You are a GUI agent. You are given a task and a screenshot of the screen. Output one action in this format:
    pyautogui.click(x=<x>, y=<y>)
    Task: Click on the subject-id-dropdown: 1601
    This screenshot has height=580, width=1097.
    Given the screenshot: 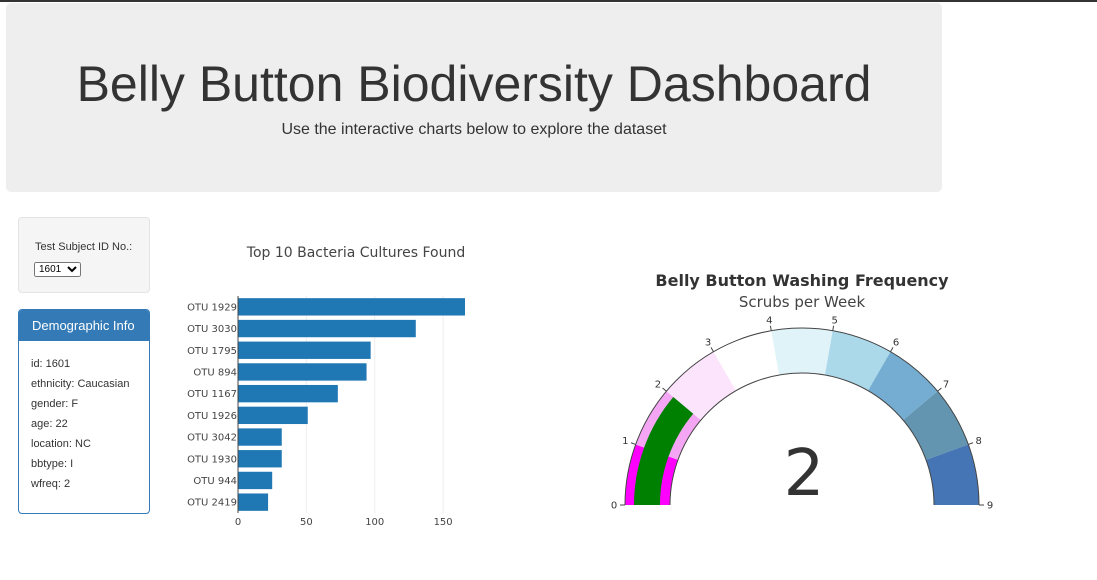 What is the action you would take?
    pyautogui.click(x=57, y=269)
    